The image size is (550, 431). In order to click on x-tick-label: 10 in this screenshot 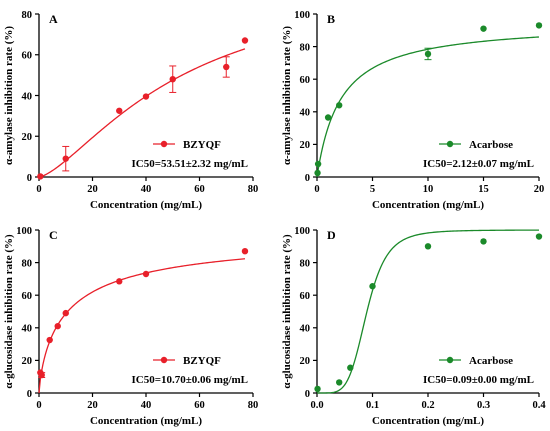, I will do `click(428, 189)`.